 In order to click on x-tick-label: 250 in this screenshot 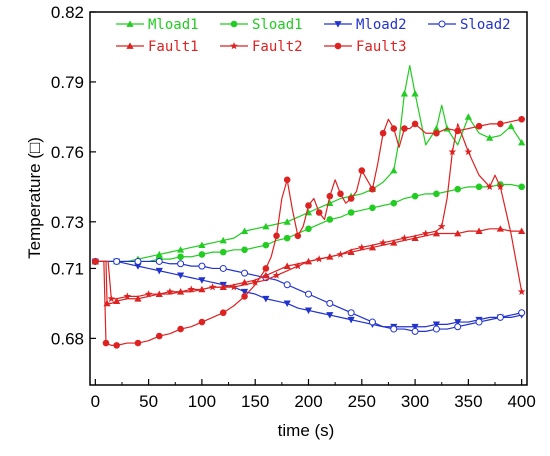, I will do `click(362, 401)`.